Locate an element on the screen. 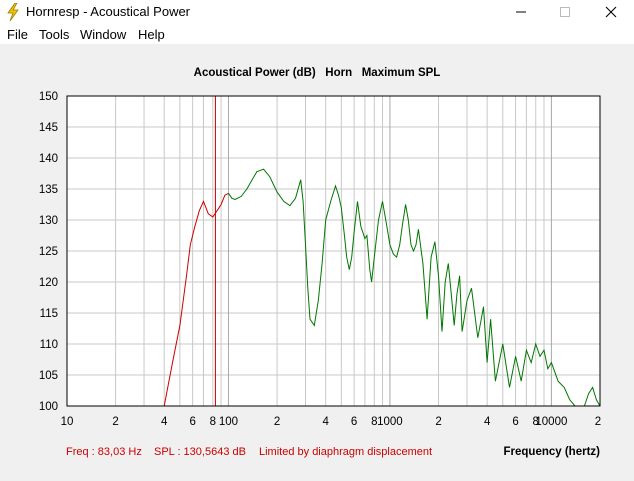 The height and width of the screenshot is (481, 634). menu-bar: File Tools Window Help is located at coordinates (317, 34).